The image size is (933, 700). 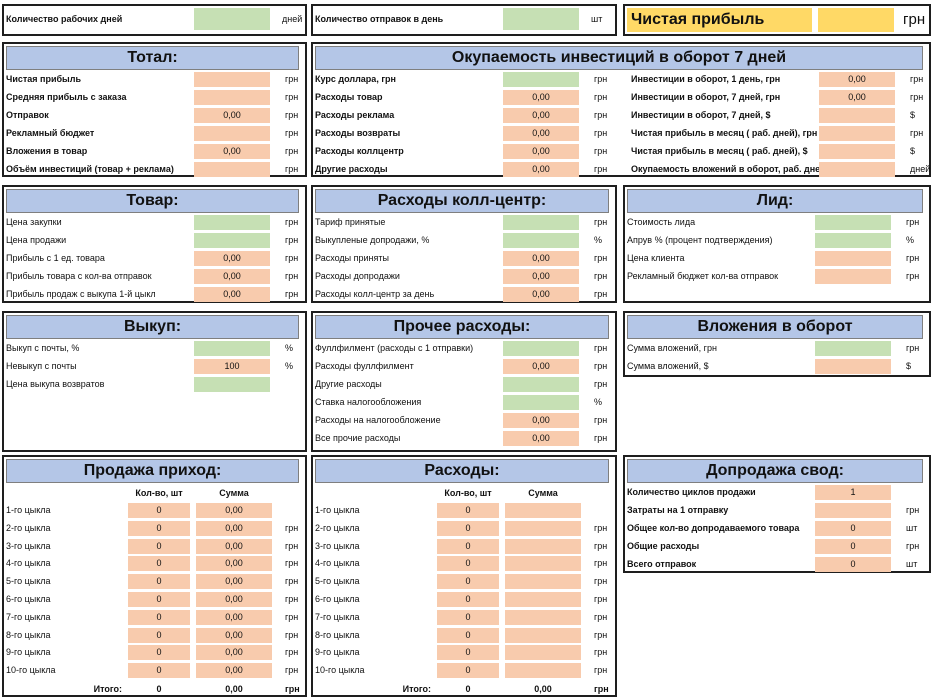 What do you see at coordinates (36, 240) in the screenshot?
I see `row-label: Цена продажи` at bounding box center [36, 240].